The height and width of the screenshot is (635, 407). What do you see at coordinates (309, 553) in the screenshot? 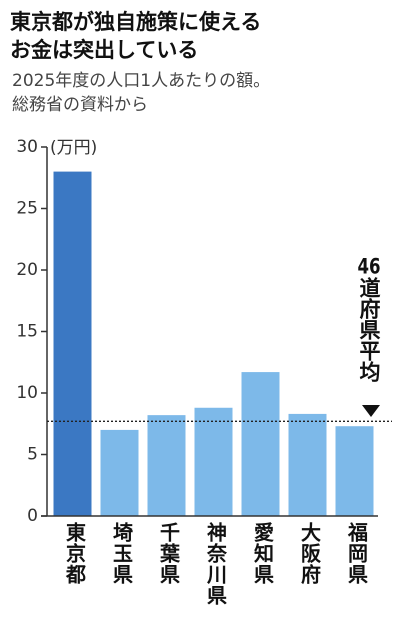
I see `x-tick-label: 大阪府` at bounding box center [309, 553].